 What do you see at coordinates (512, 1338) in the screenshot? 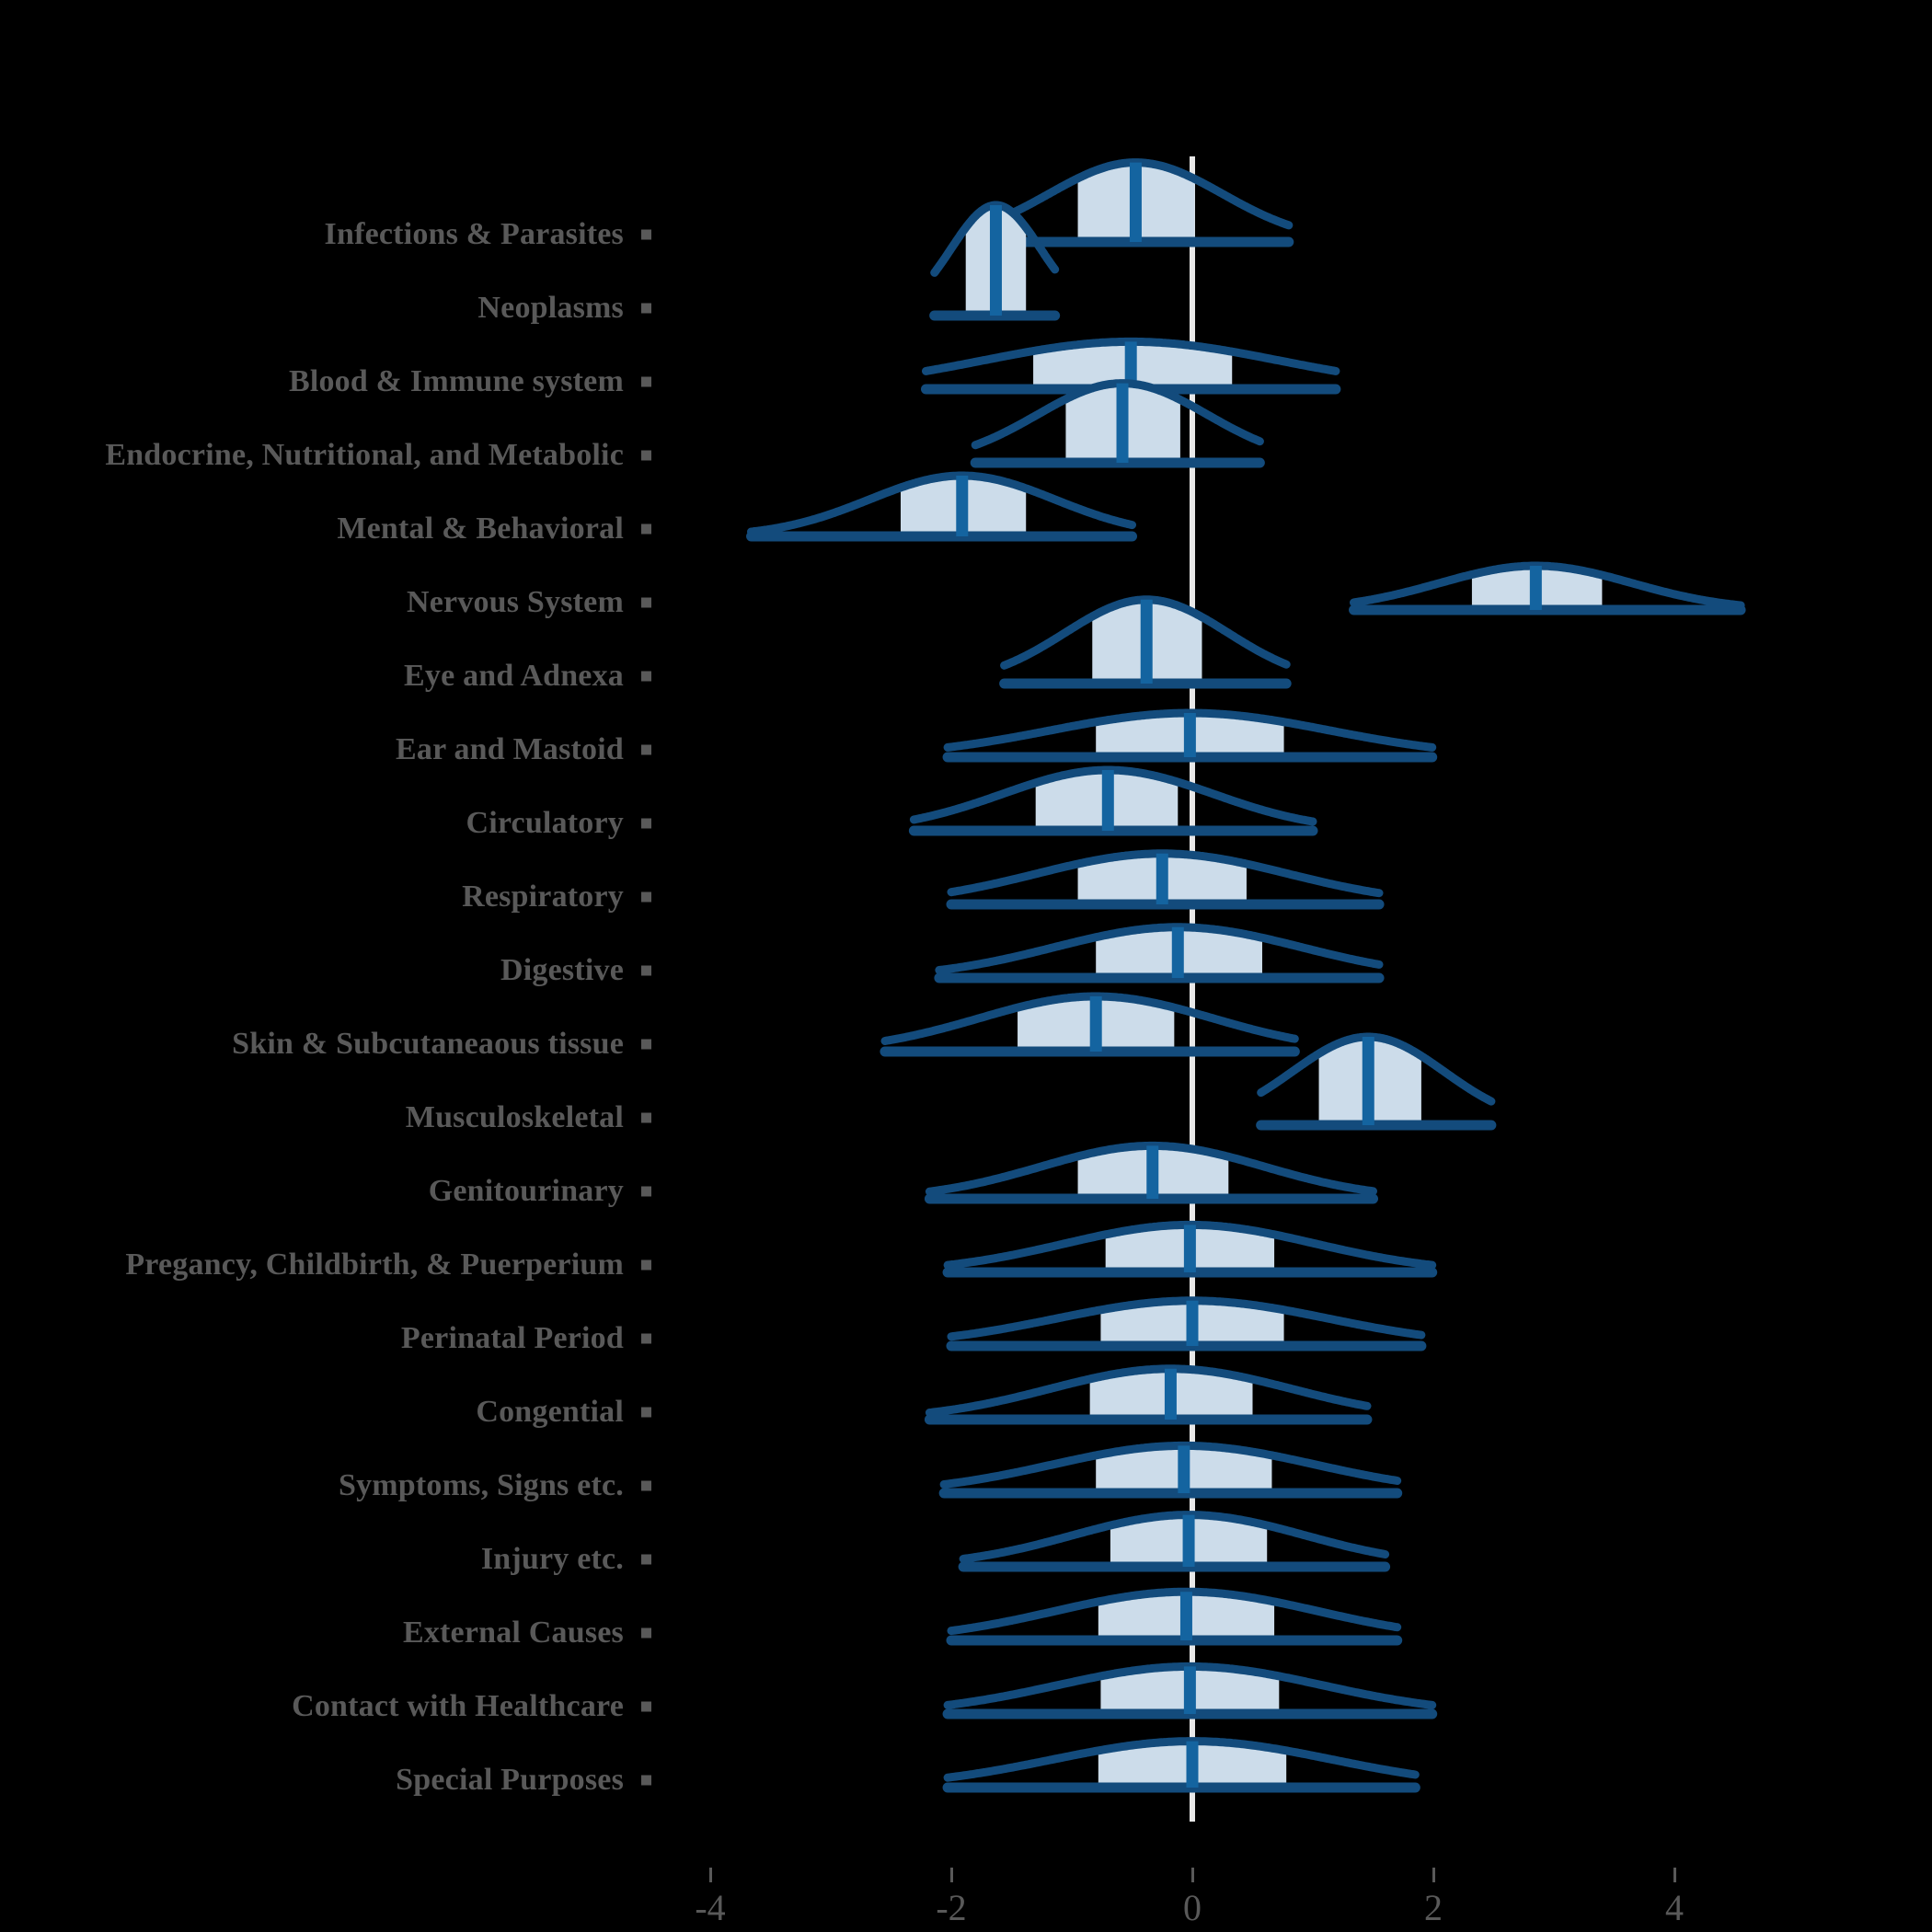
I see `y-axis-label-15: Perinatal Period` at bounding box center [512, 1338].